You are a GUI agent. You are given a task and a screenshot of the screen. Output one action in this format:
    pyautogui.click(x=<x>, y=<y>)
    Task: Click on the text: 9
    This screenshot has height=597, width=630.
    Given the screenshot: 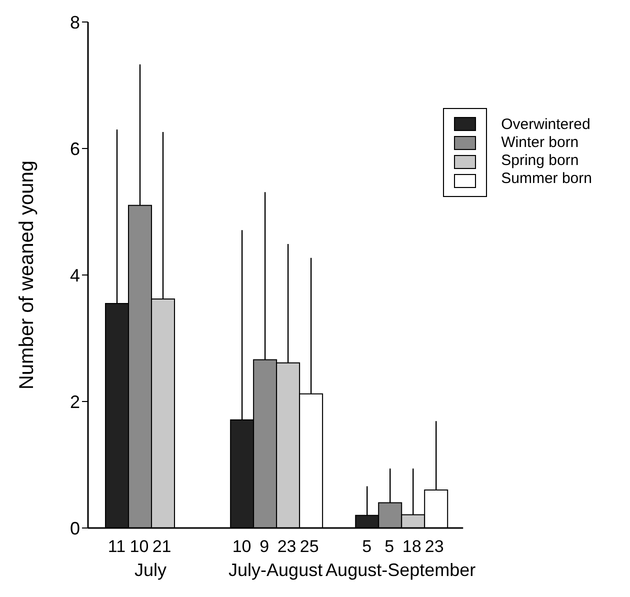 What is the action you would take?
    pyautogui.click(x=265, y=546)
    